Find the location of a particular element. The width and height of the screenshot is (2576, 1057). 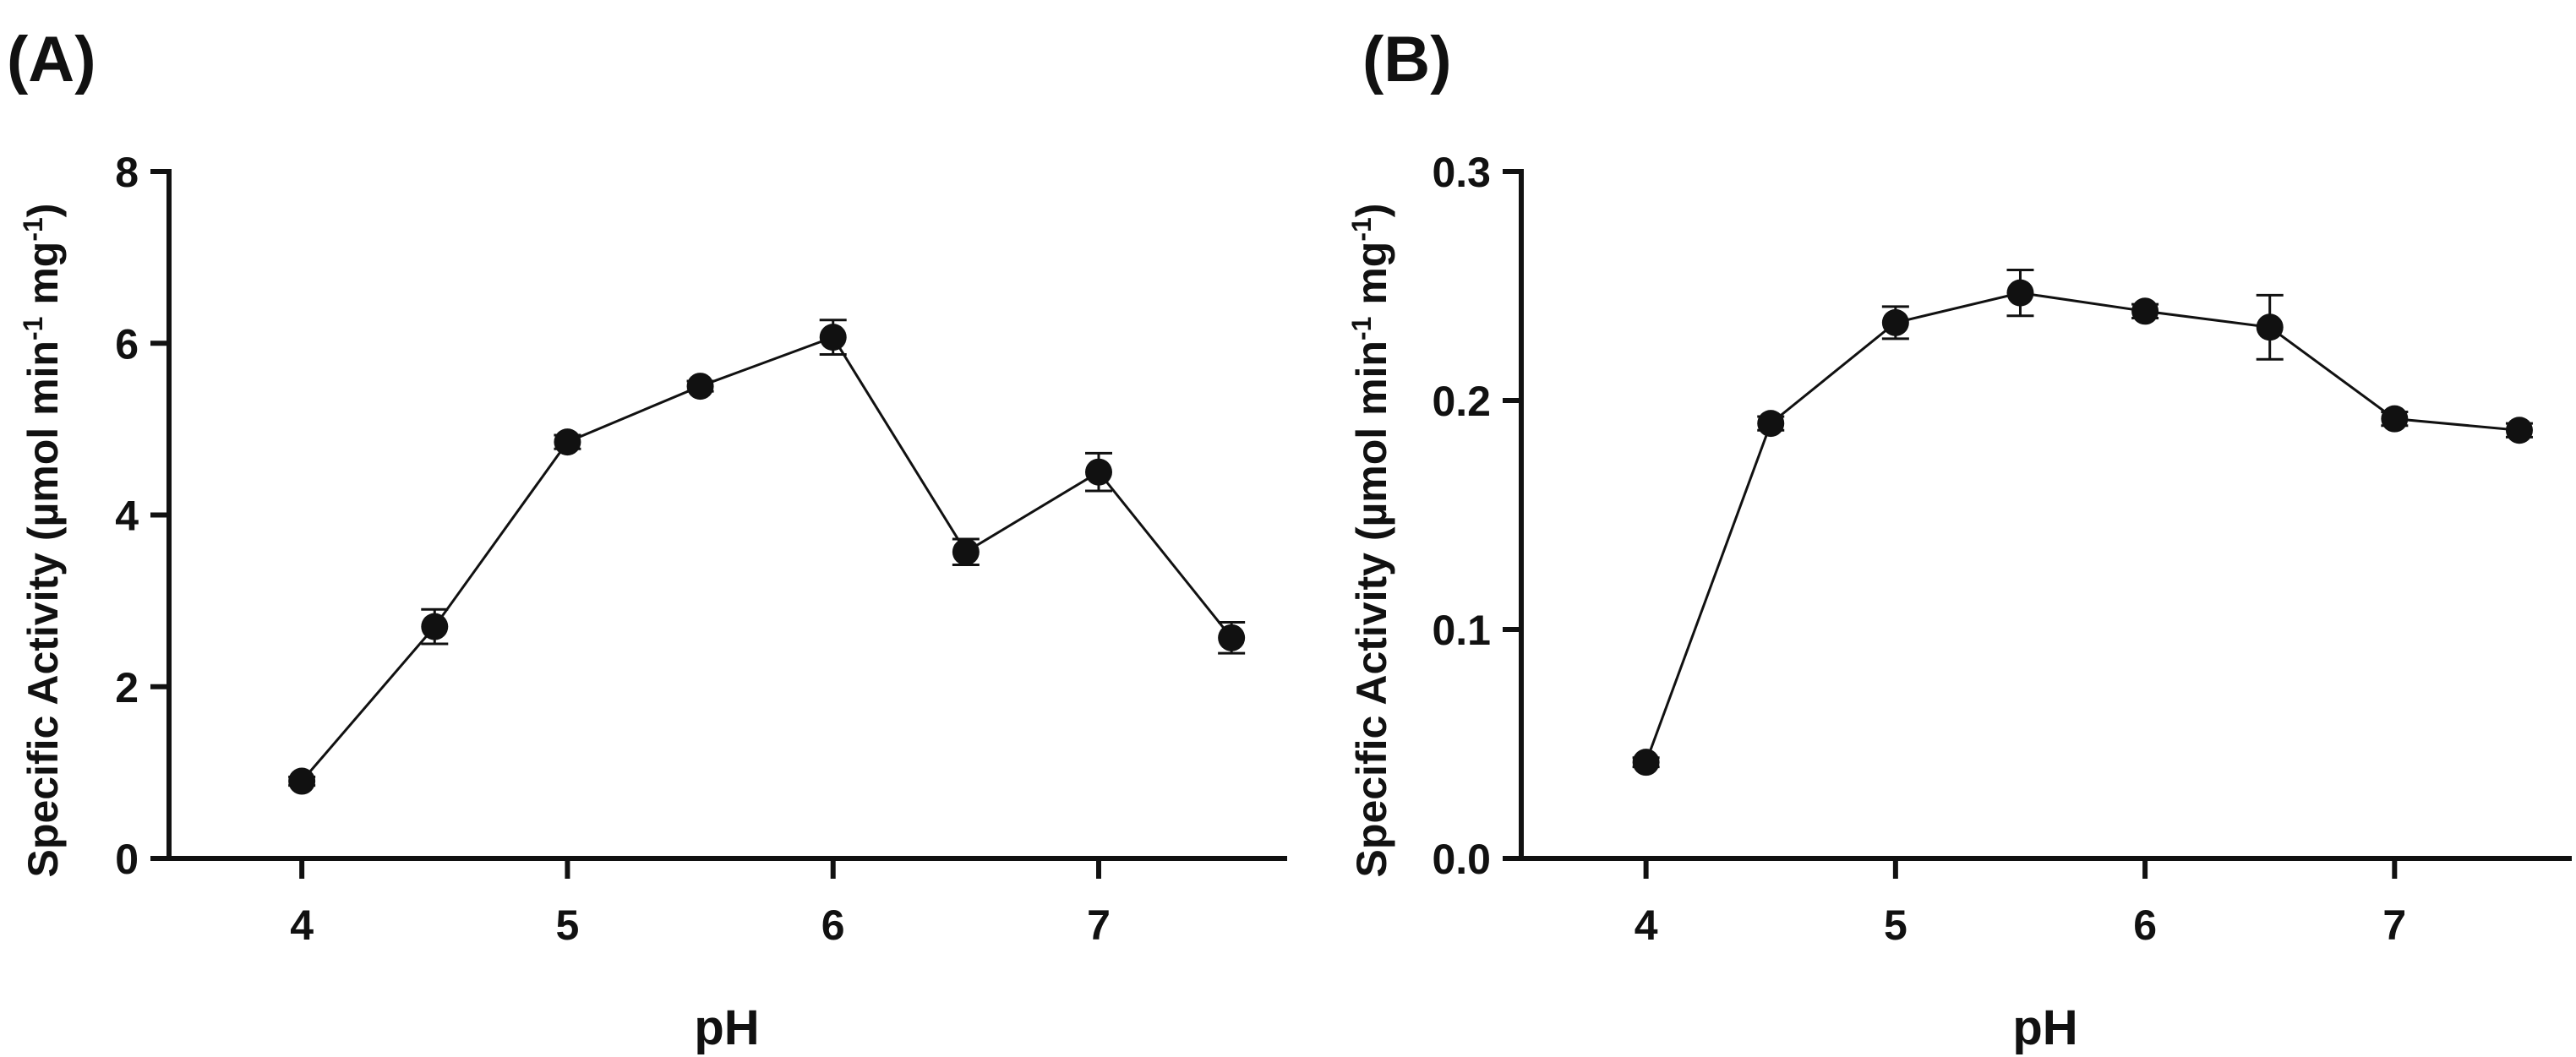

y-tick-label: 0.0 is located at coordinates (1461, 859).